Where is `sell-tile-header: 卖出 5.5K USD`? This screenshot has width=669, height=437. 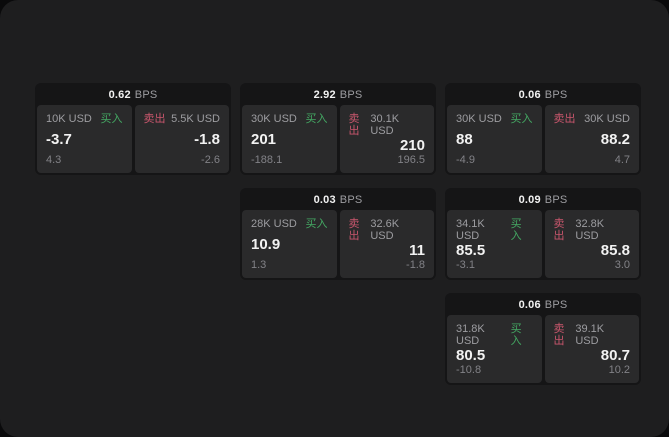
sell-tile-header: 卖出 5.5K USD is located at coordinates (182, 119).